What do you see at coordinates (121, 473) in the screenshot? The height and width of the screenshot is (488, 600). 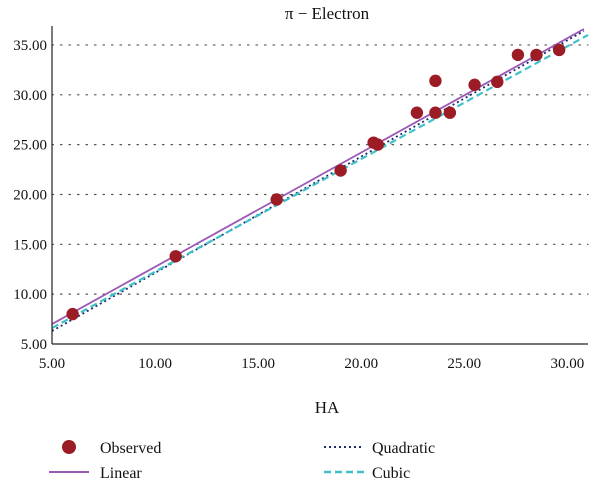 I see `legend-linear-label: Linear` at bounding box center [121, 473].